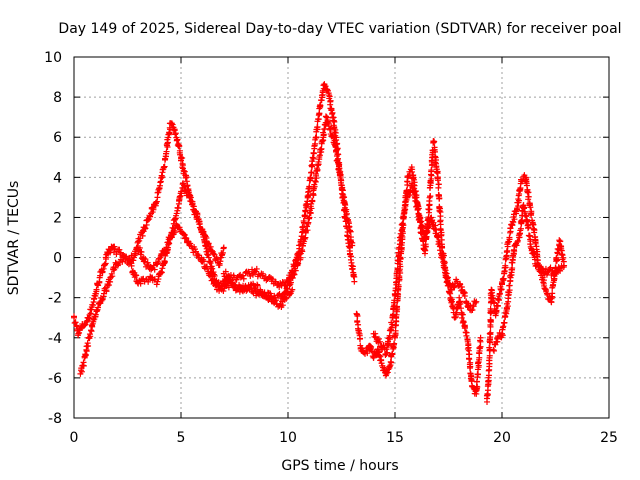  What do you see at coordinates (57, 259) in the screenshot?
I see `y-tick-label: 0` at bounding box center [57, 259].